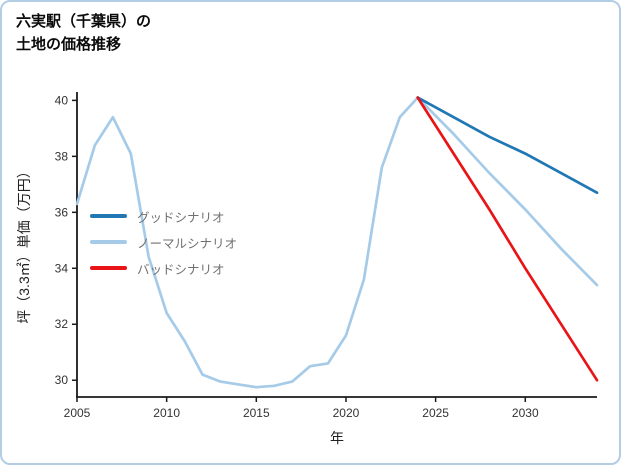 The width and height of the screenshot is (621, 465). What do you see at coordinates (62, 156) in the screenshot?
I see `y-tick-label: 38` at bounding box center [62, 156].